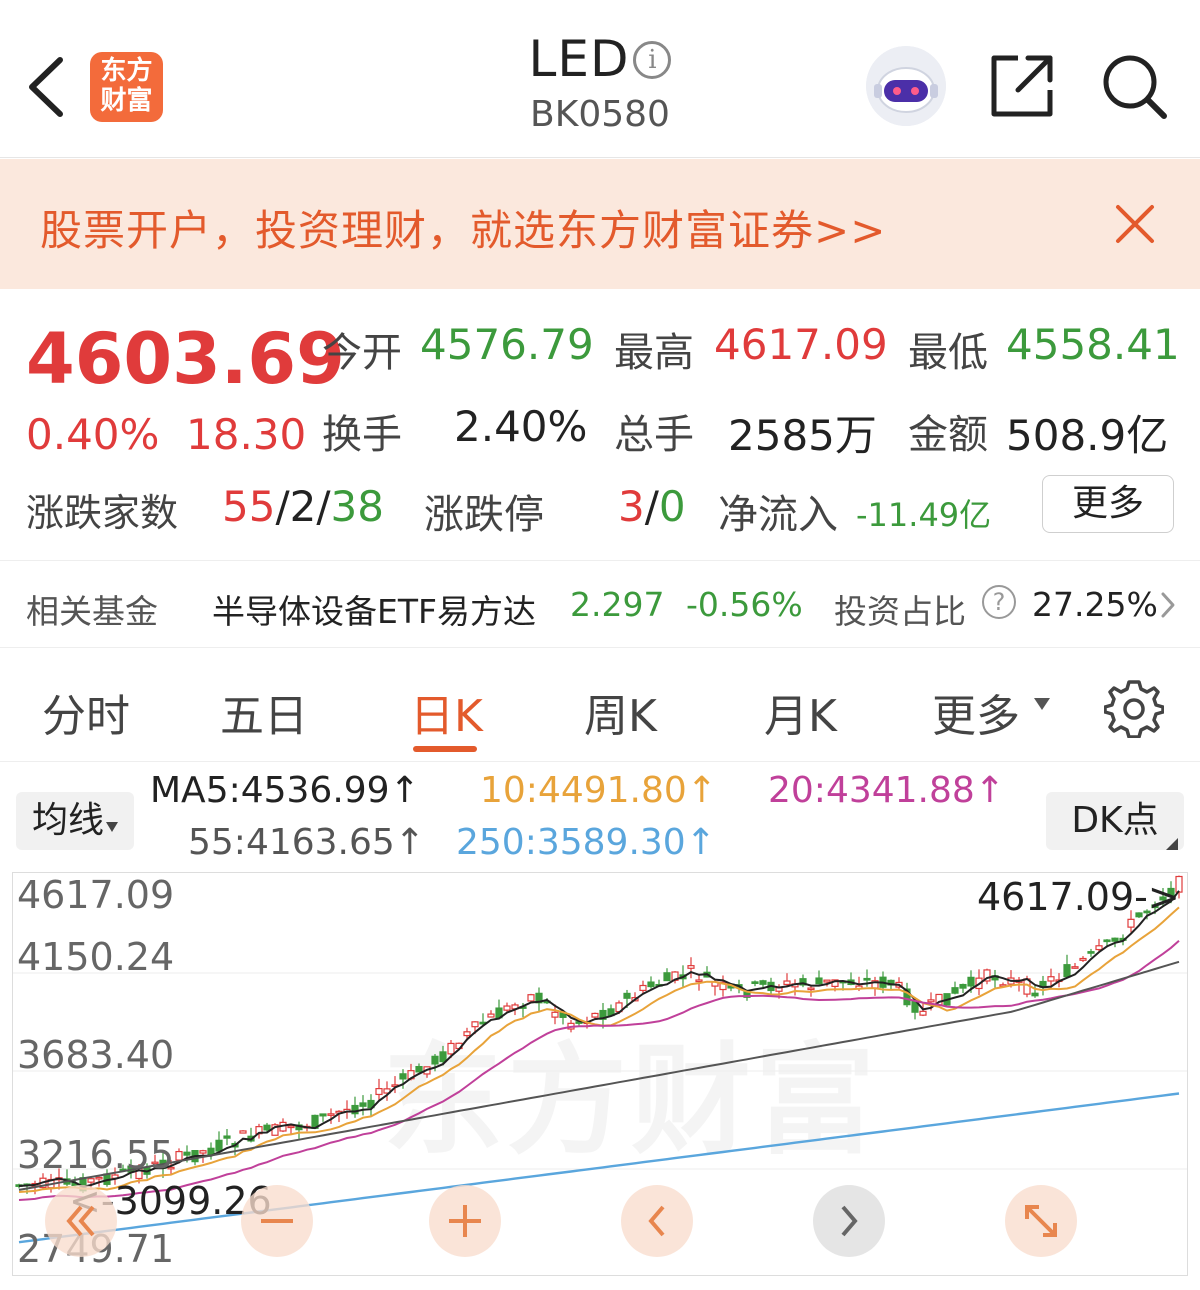  I want to click on high-label: 最高, so click(654, 353).